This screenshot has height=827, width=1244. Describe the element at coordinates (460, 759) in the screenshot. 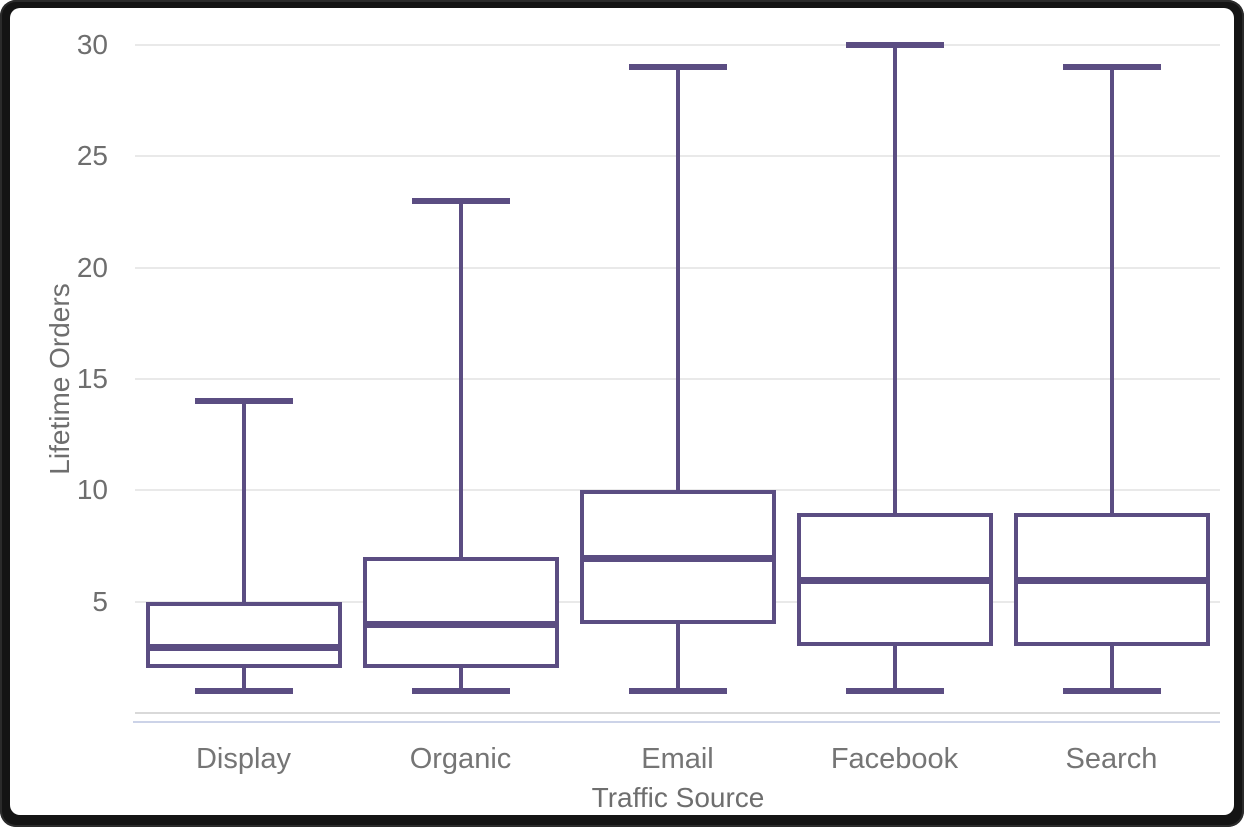

I see `x-category-label-organic: Organic` at that location.